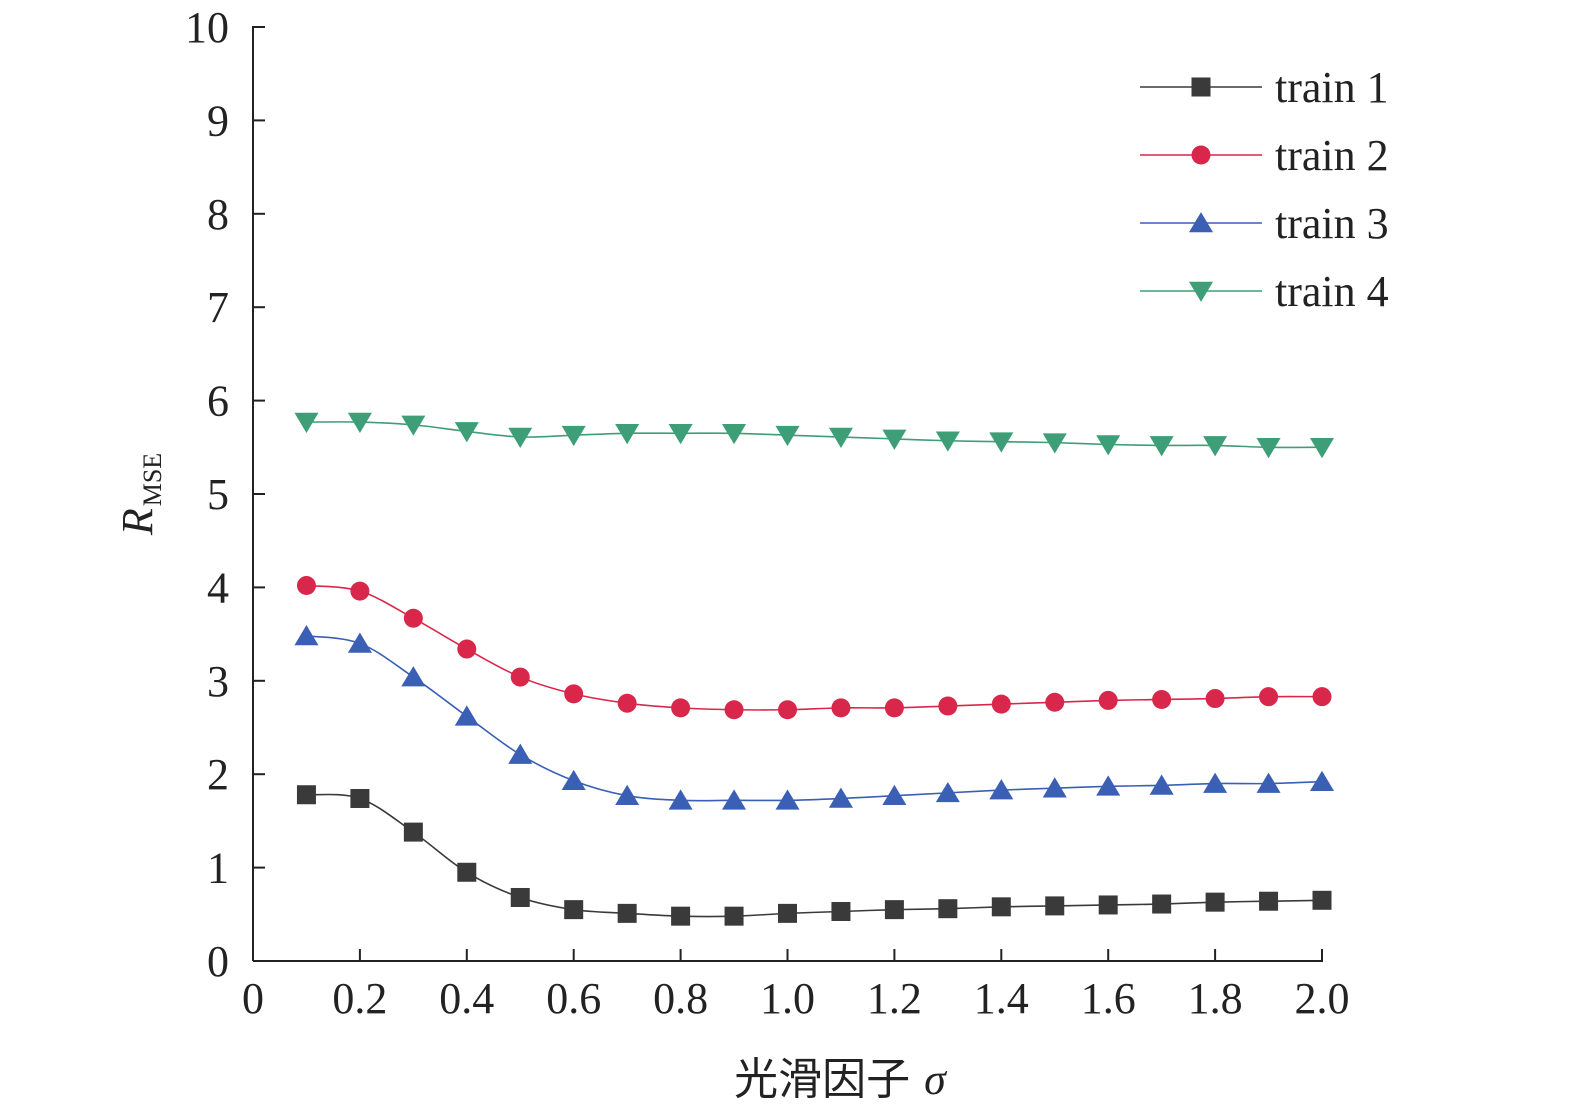 The image size is (1575, 1114). What do you see at coordinates (253, 998) in the screenshot?
I see `x-tick-label: 0` at bounding box center [253, 998].